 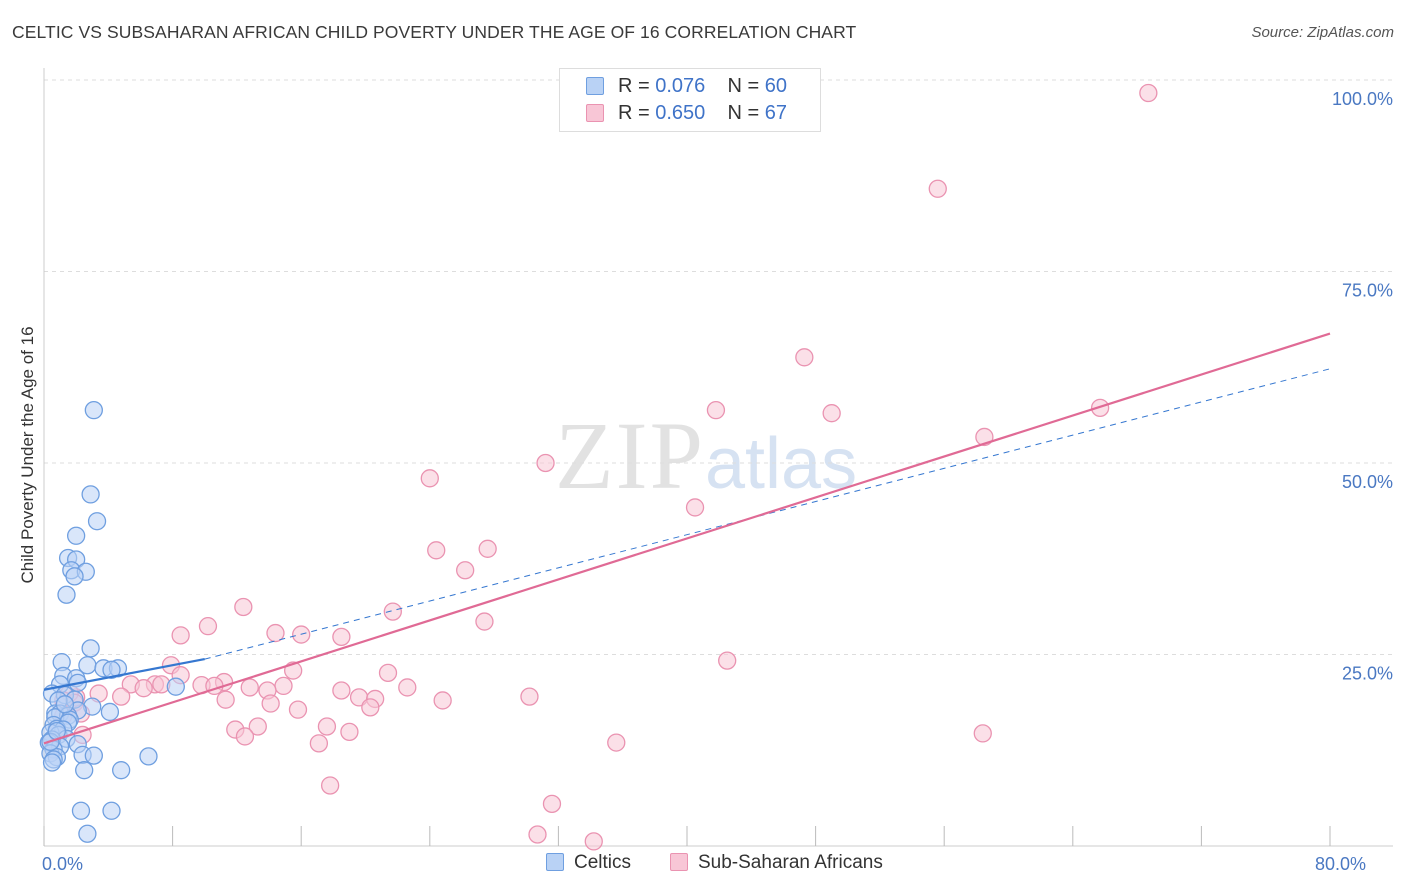 What do you see at coordinates (1340, 864) in the screenshot?
I see `x-tick-label: 80.0%` at bounding box center [1340, 864].